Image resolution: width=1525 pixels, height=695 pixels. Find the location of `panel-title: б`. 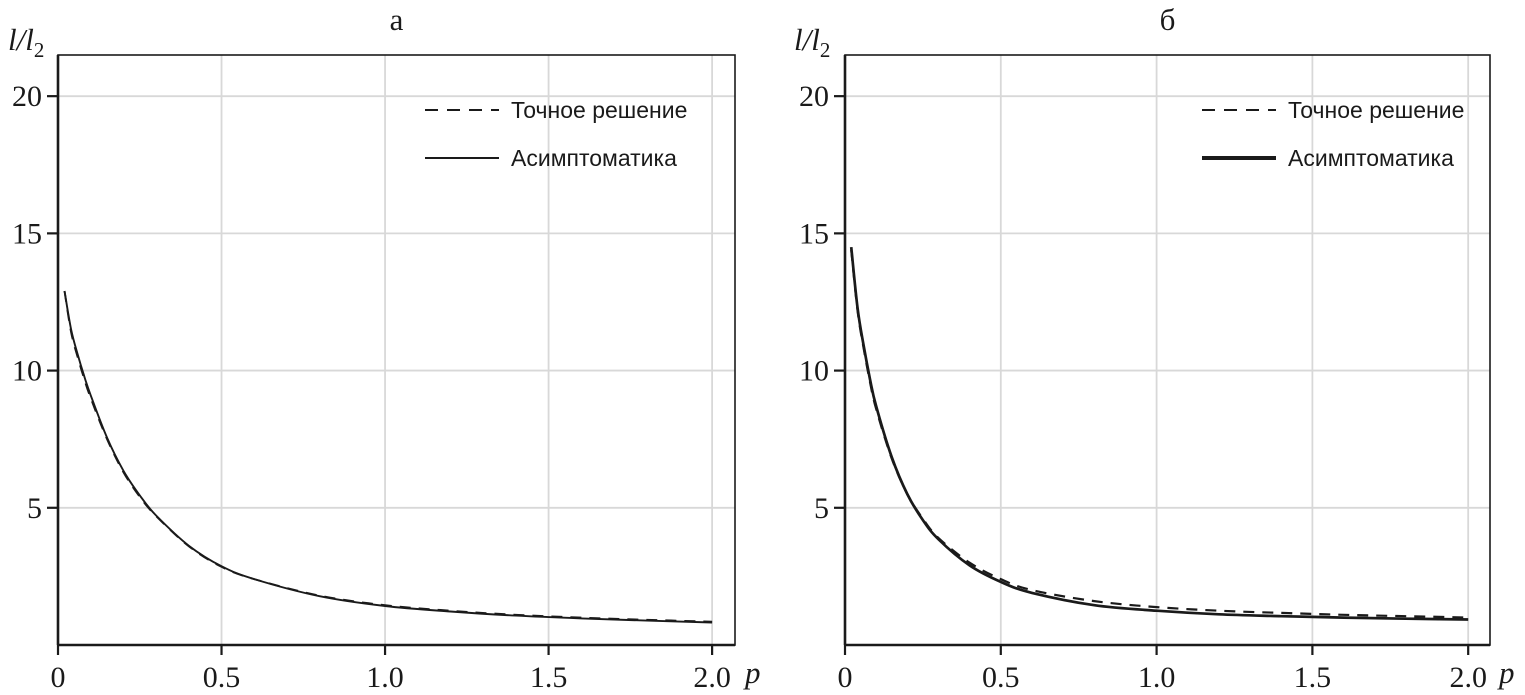

panel-title: б is located at coordinates (1167, 19).